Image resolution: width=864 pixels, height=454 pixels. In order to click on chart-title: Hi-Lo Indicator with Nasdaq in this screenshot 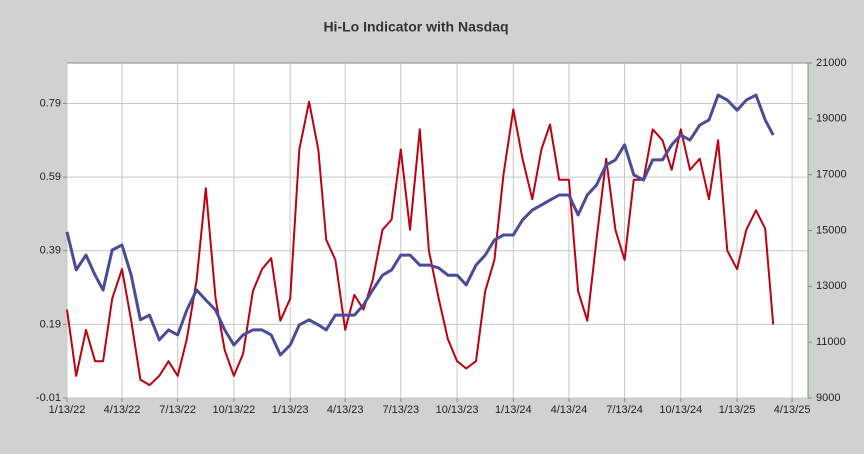, I will do `click(415, 27)`.